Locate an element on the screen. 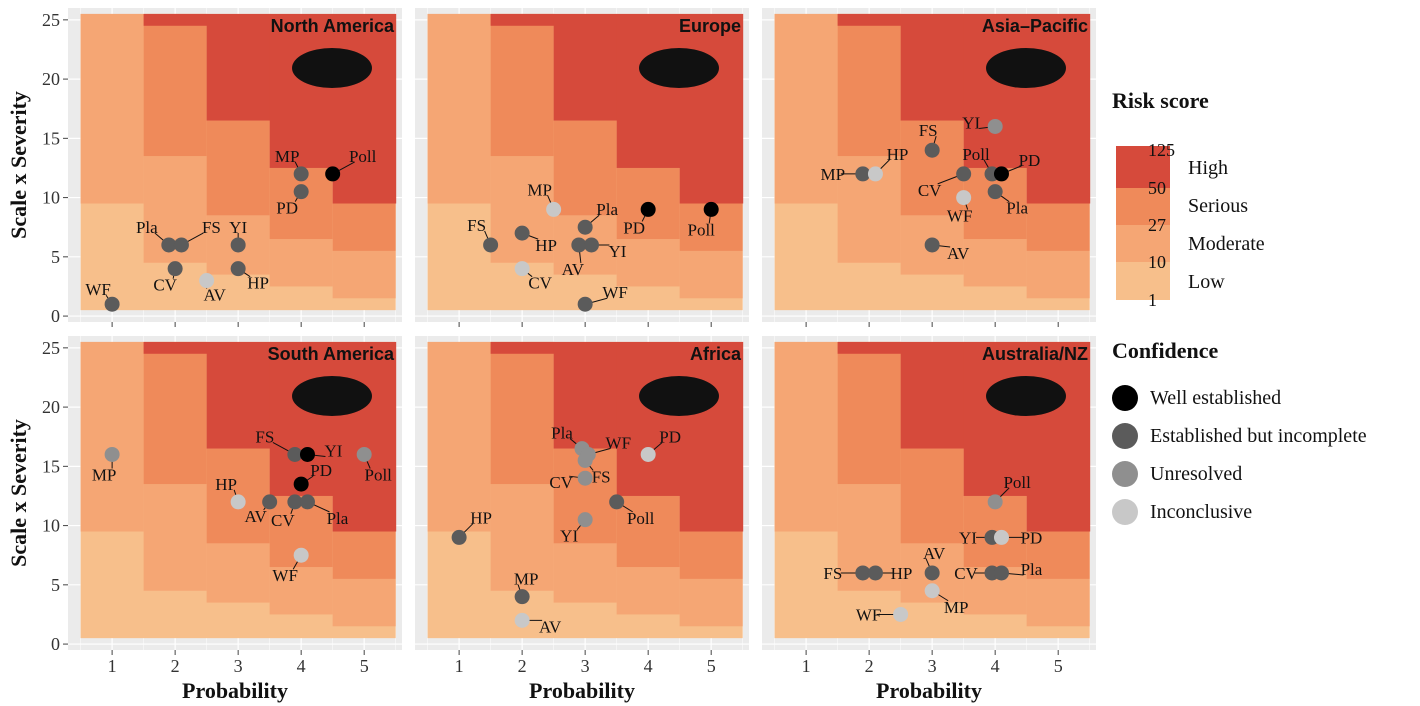 This screenshot has width=1420, height=706. risk-legend-level: Serious is located at coordinates (1218, 206).